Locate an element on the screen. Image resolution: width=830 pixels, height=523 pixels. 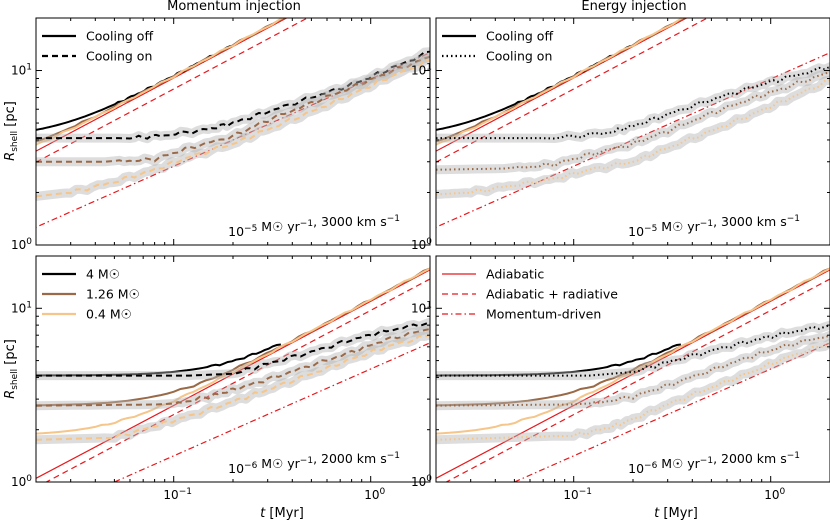
y-axis-label-bottom: Rshell [pc] is located at coordinates (11, 369).